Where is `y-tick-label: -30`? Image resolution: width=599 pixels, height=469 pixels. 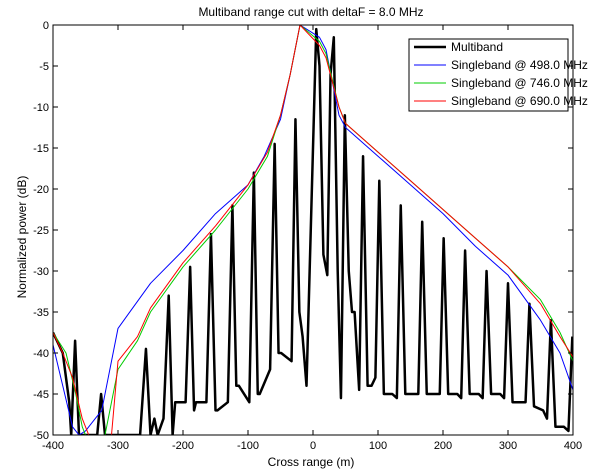 y-tick-label: -30 is located at coordinates (41, 272).